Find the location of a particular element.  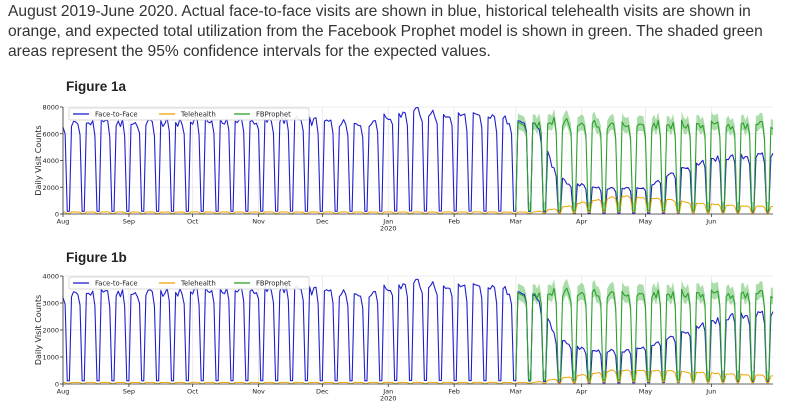

confidence-band is located at coordinates (644, 331).